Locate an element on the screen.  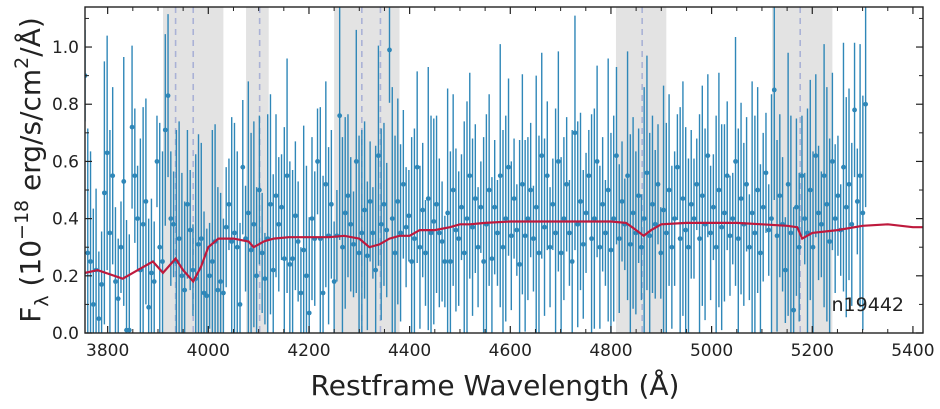
annotation-label: n19442 is located at coordinates (868, 305).